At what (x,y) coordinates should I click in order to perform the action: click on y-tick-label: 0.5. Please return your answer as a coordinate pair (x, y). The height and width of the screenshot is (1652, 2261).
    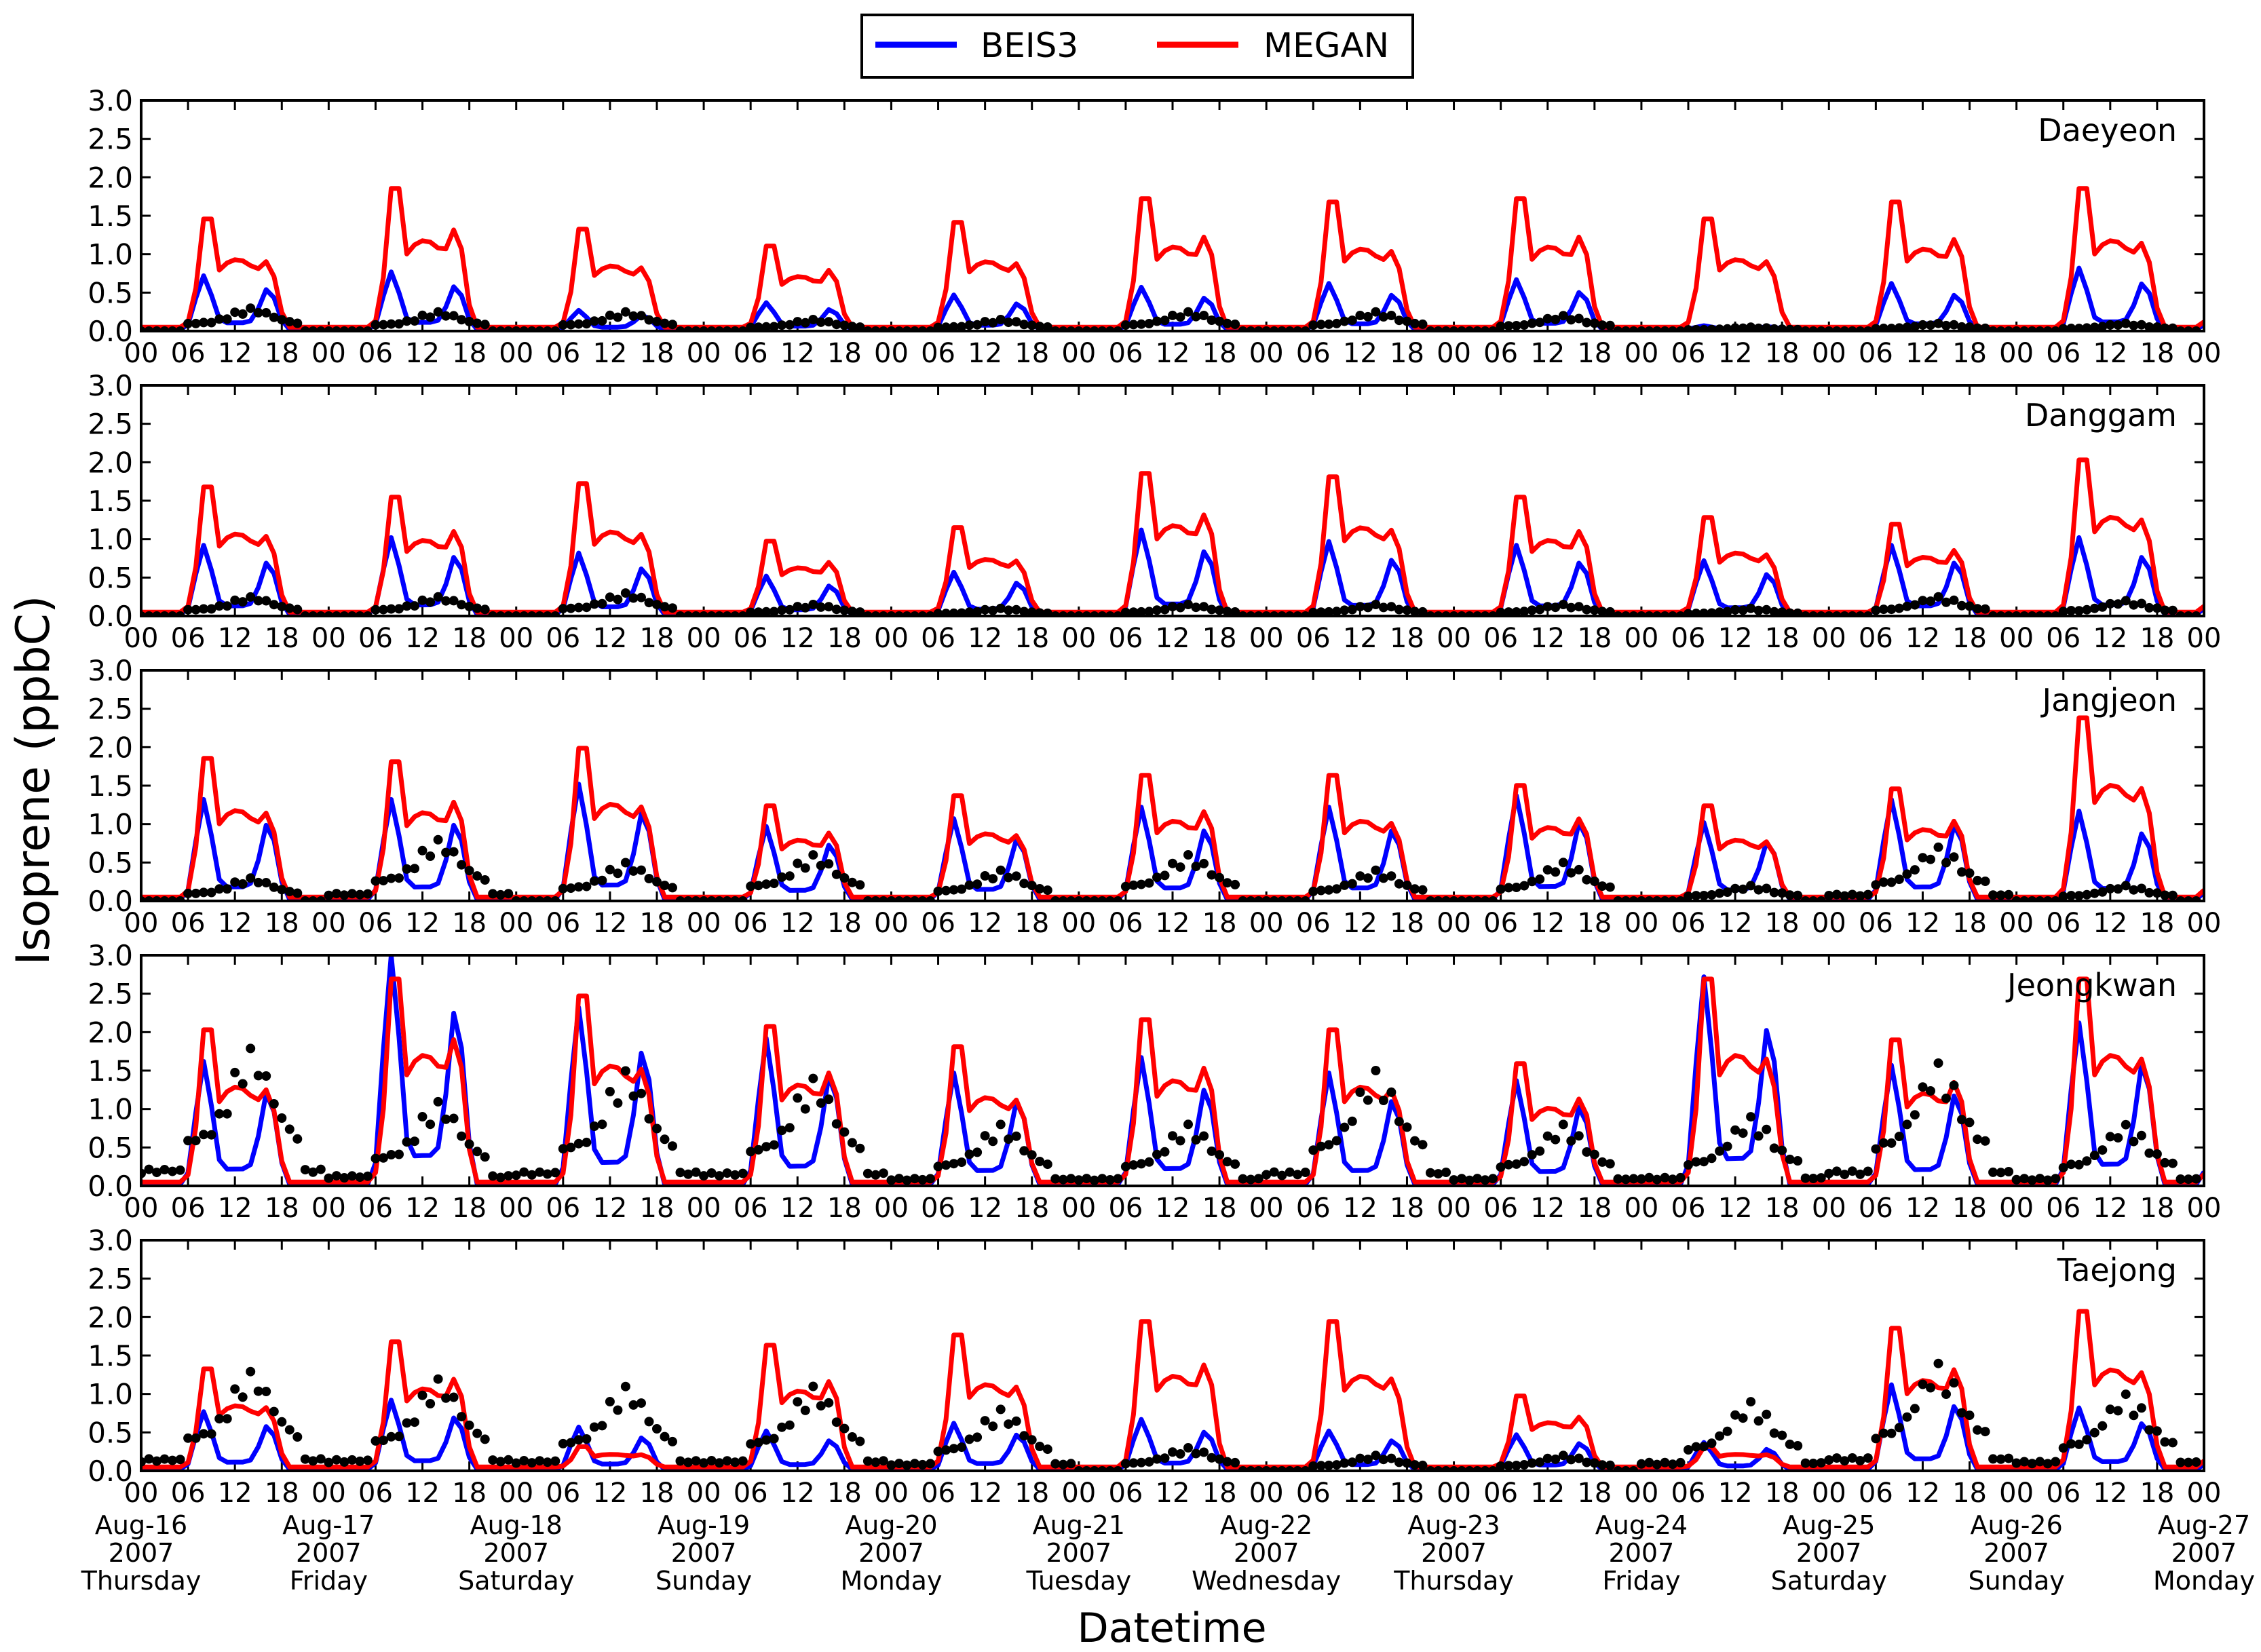
    Looking at the image, I should click on (110, 577).